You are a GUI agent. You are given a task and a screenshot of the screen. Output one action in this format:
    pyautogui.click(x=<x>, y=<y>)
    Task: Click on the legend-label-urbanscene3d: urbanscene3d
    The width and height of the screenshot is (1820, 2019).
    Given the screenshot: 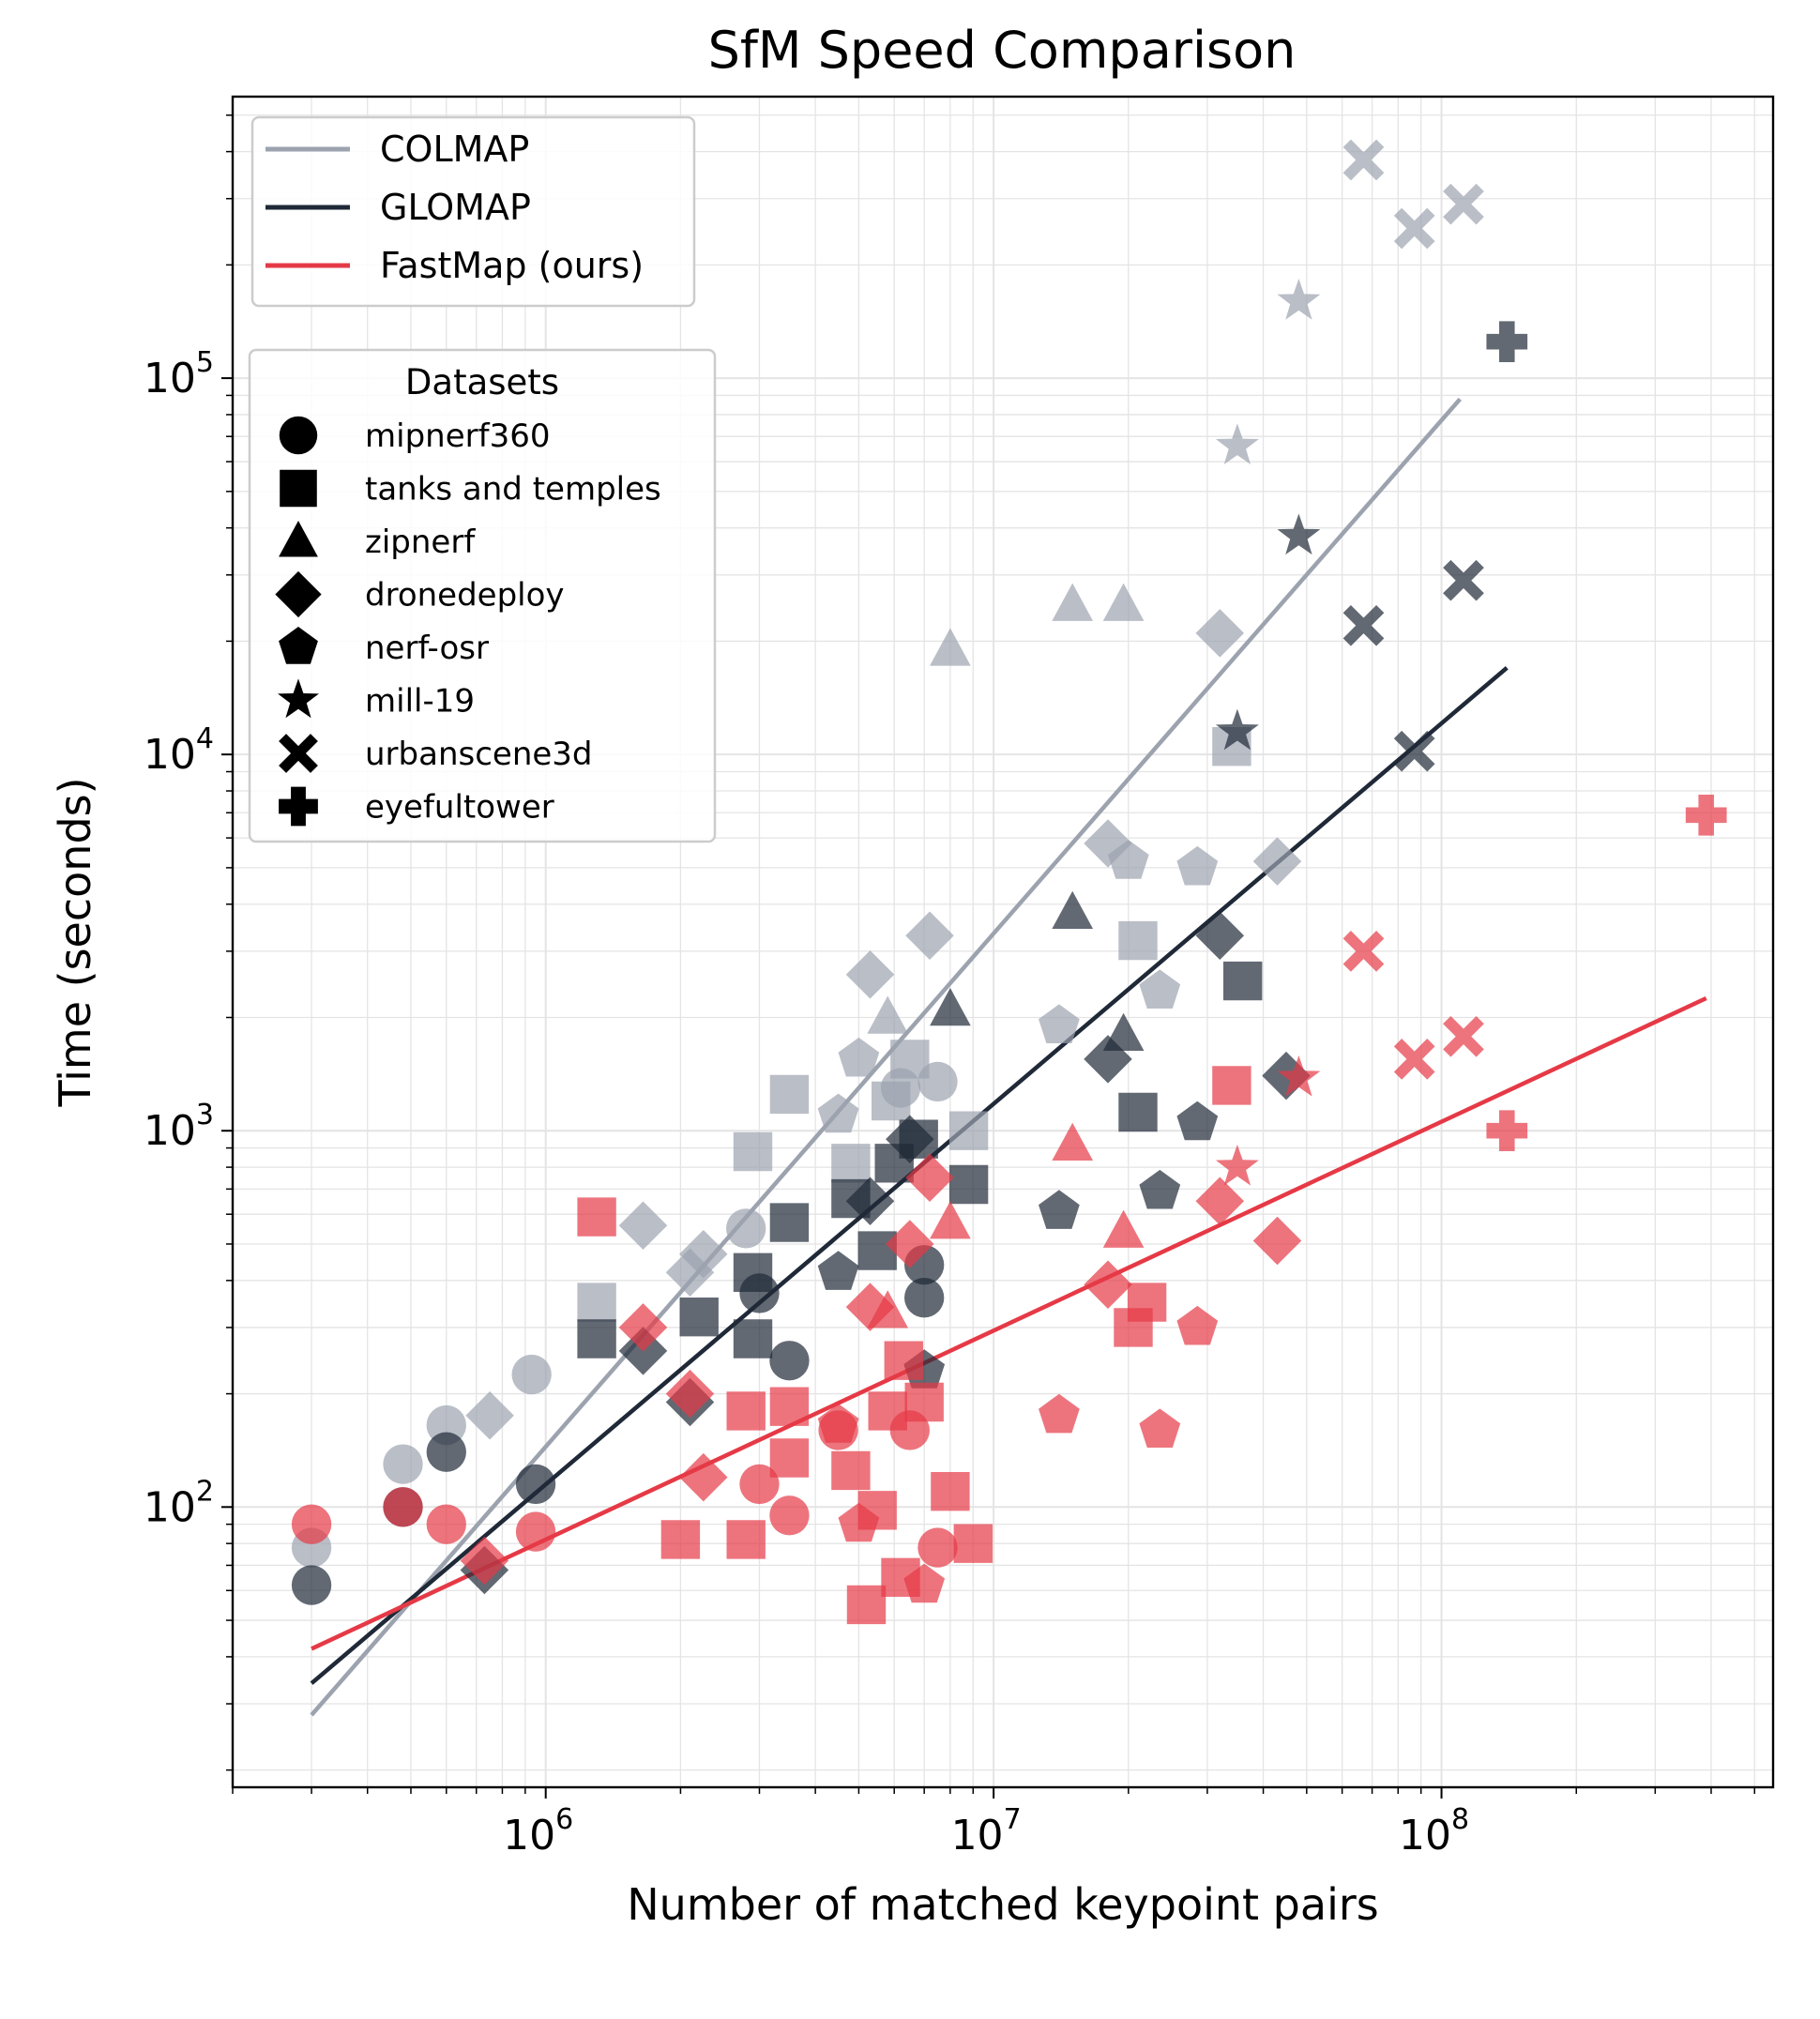 What is the action you would take?
    pyautogui.click(x=479, y=754)
    